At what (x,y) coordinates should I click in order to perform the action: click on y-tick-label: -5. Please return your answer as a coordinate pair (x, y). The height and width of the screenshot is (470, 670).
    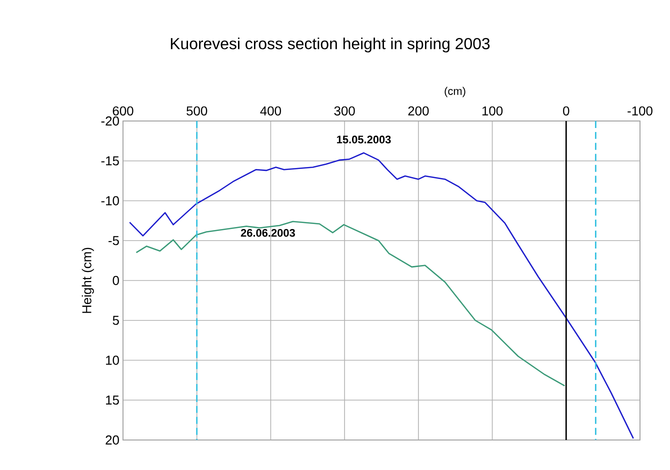
    Looking at the image, I should click on (113, 241).